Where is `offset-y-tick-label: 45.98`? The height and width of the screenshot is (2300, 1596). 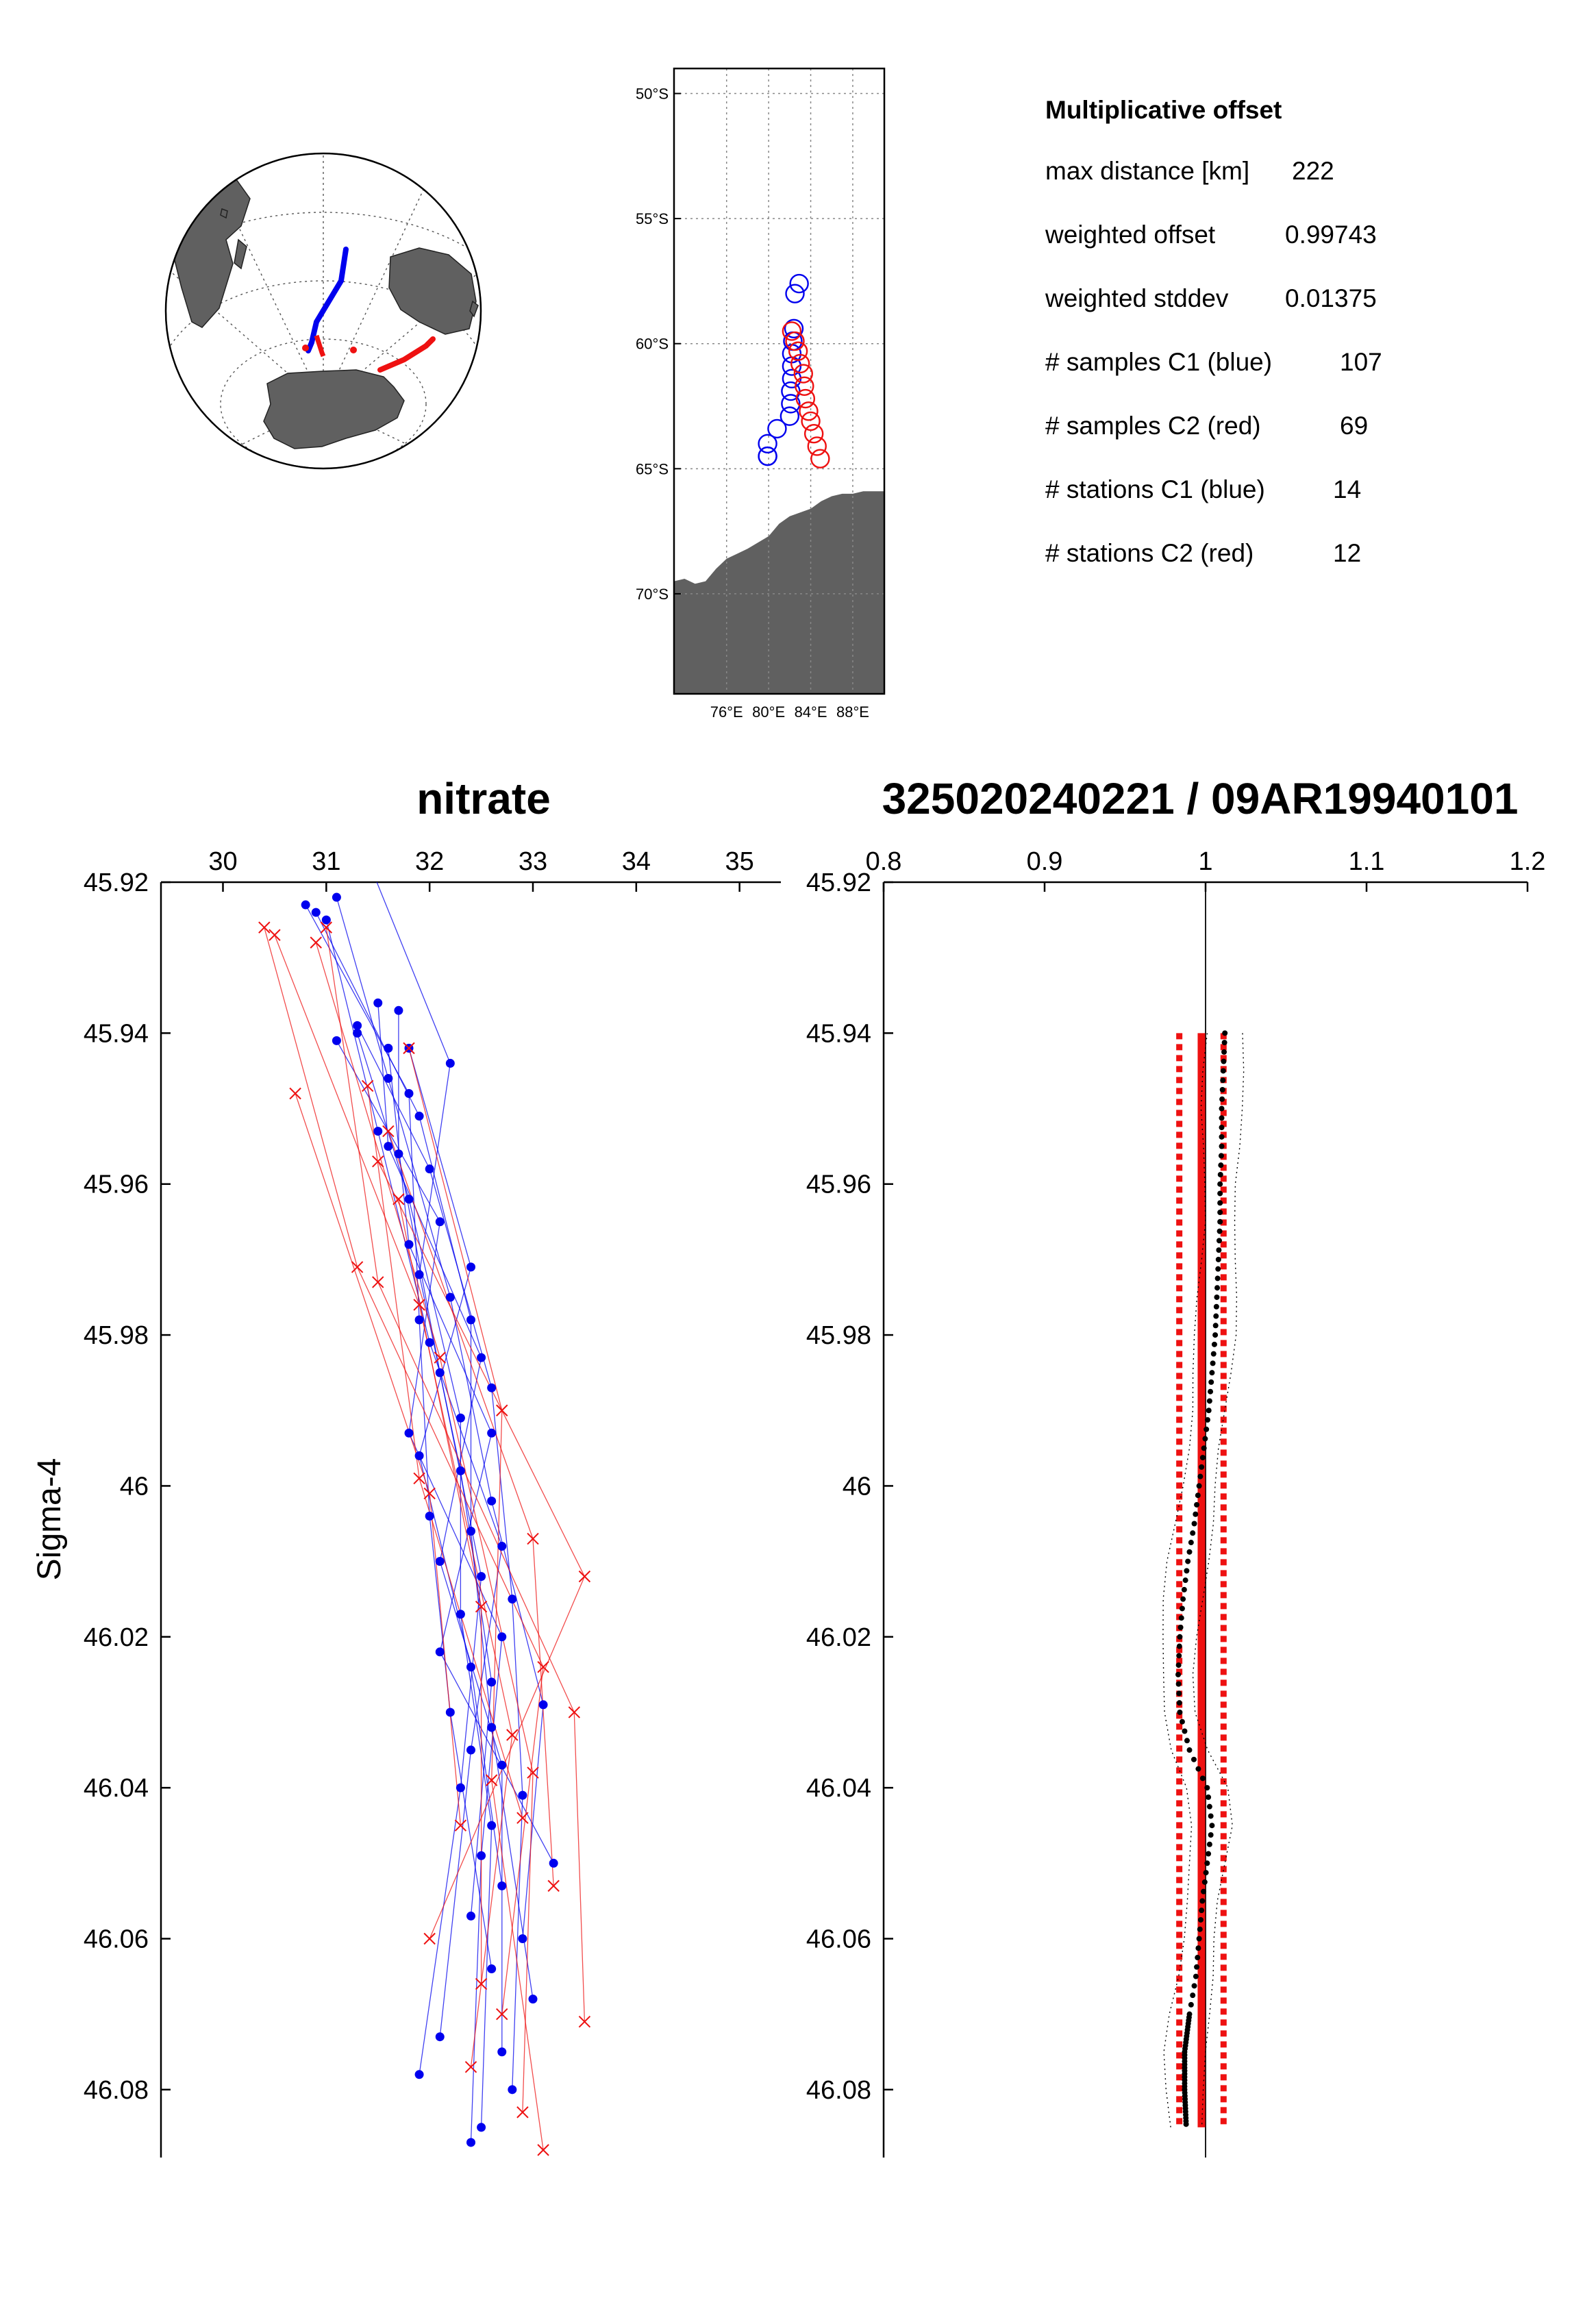 offset-y-tick-label: 45.98 is located at coordinates (838, 1335).